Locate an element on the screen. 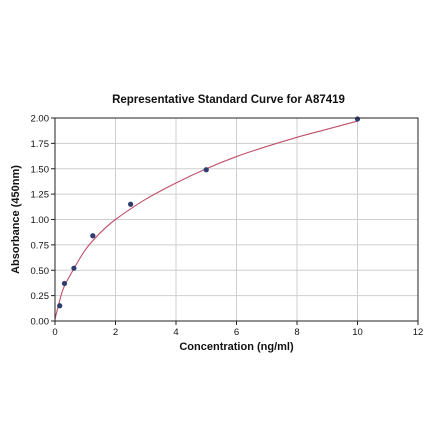 This screenshot has width=440, height=441. x-tick-label: 4 is located at coordinates (175, 332).